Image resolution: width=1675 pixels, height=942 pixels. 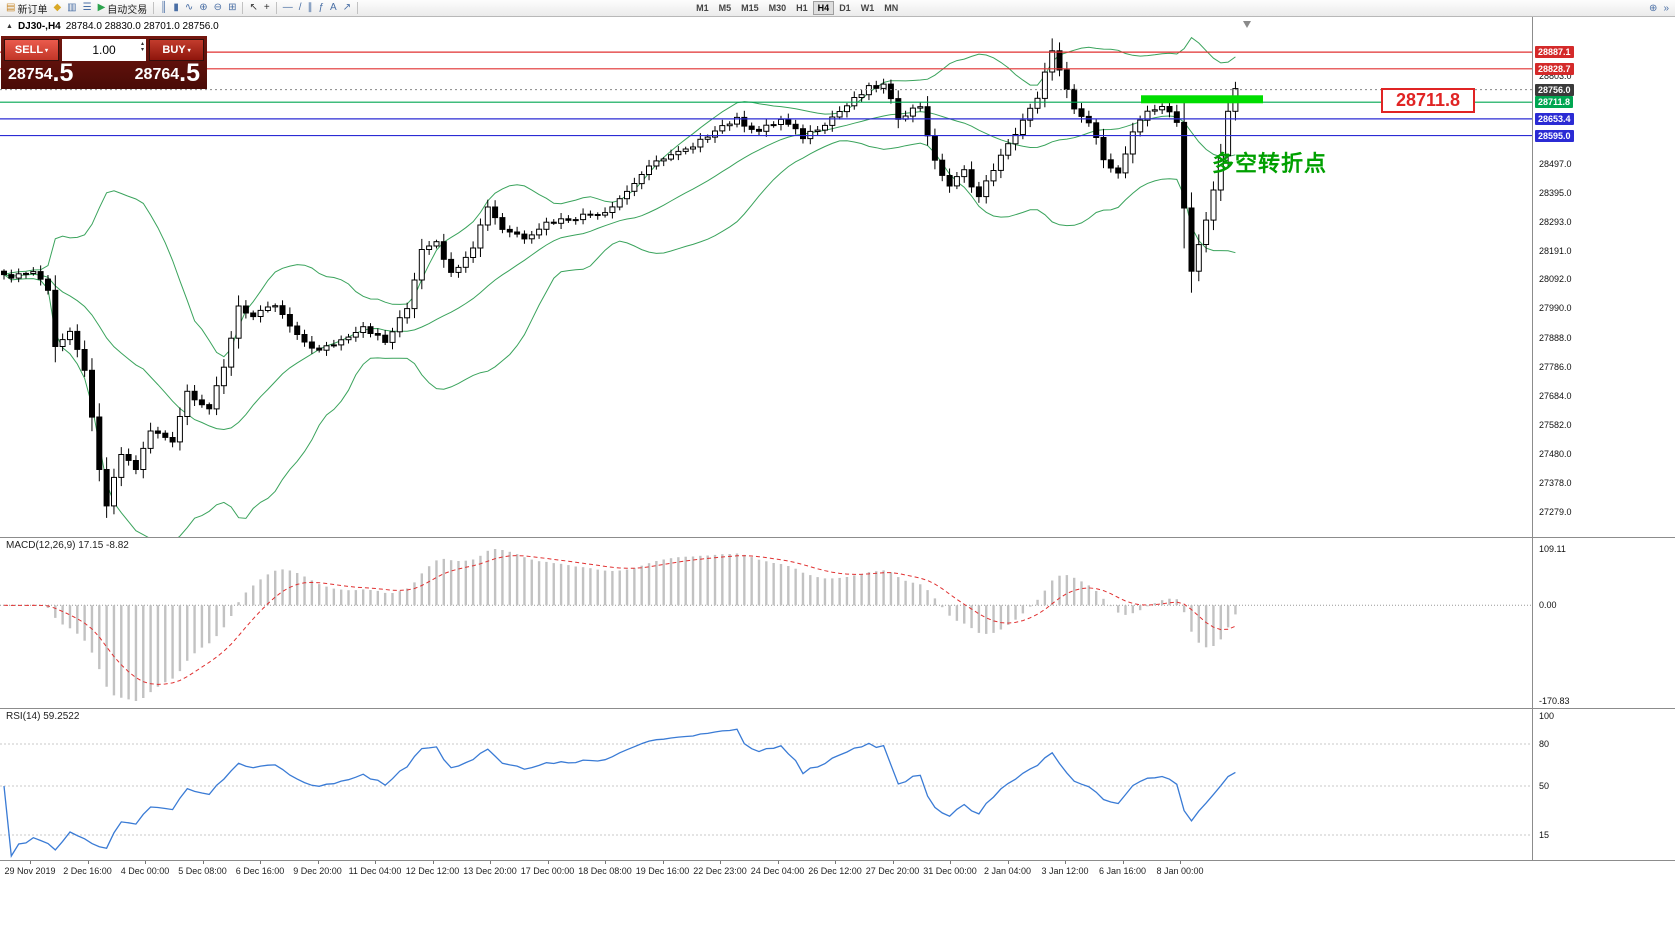 What do you see at coordinates (891, 8) in the screenshot?
I see `timeframe-mn-button: MN` at bounding box center [891, 8].